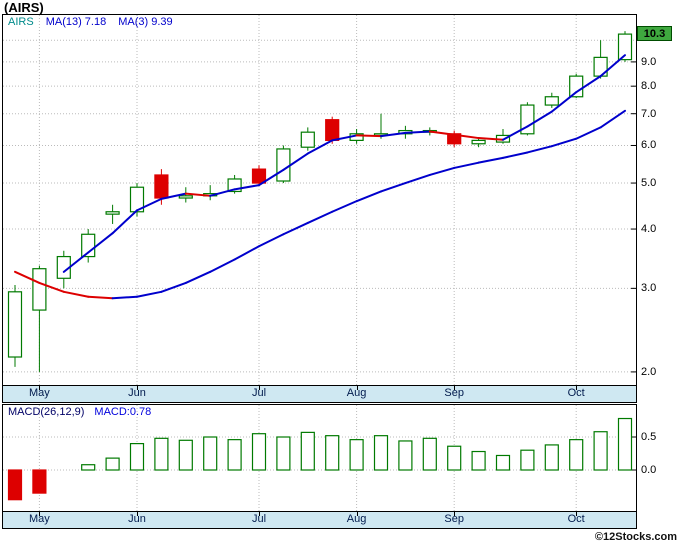  What do you see at coordinates (319, 394) in the screenshot?
I see `month-axis-top: May Jun Jul Aug Sep Oct` at bounding box center [319, 394].